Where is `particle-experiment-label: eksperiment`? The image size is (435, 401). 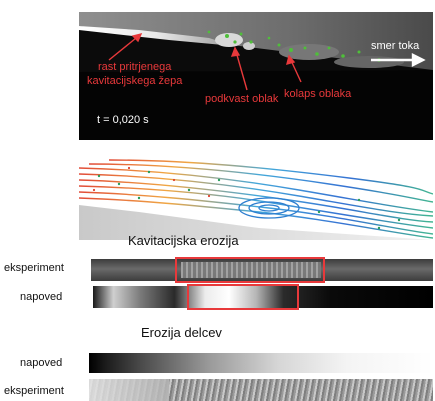 particle-experiment-label: eksperiment is located at coordinates (34, 391).